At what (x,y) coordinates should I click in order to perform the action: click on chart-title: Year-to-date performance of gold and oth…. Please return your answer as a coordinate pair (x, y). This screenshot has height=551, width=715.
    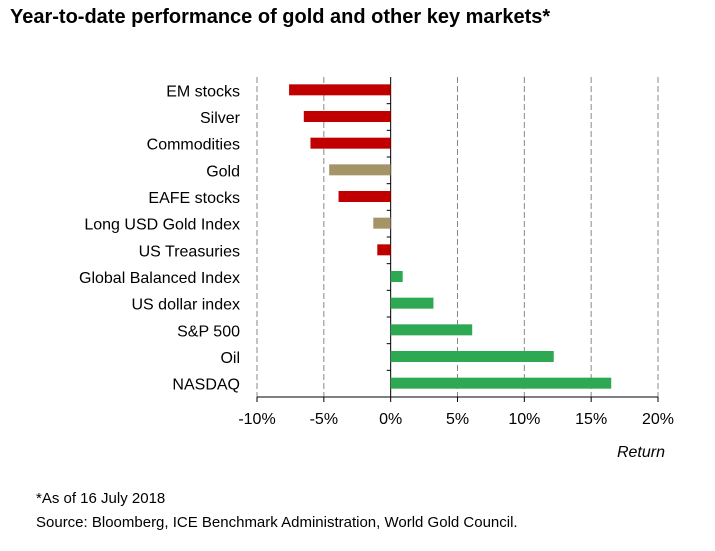
    Looking at the image, I should click on (280, 17).